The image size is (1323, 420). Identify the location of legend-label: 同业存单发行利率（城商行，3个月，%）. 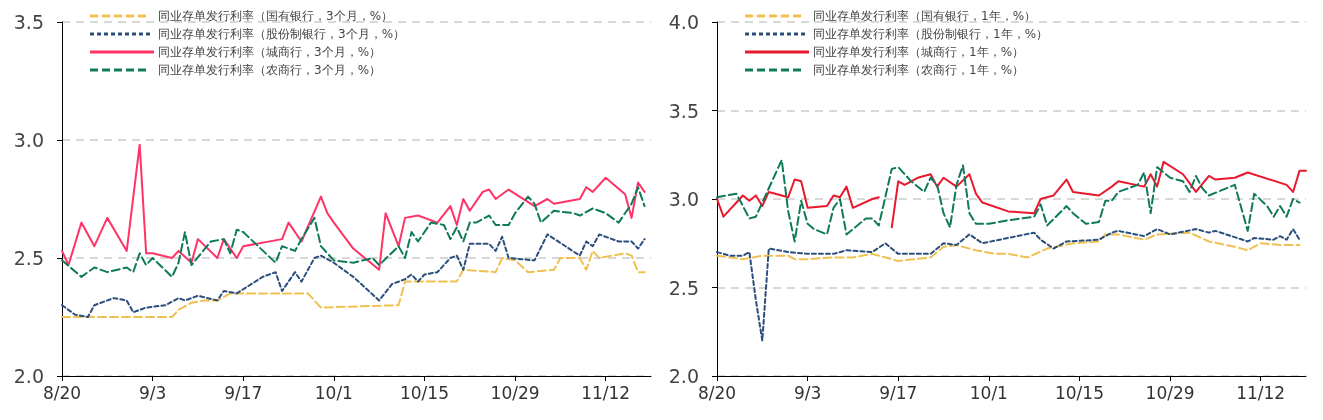
(270, 52).